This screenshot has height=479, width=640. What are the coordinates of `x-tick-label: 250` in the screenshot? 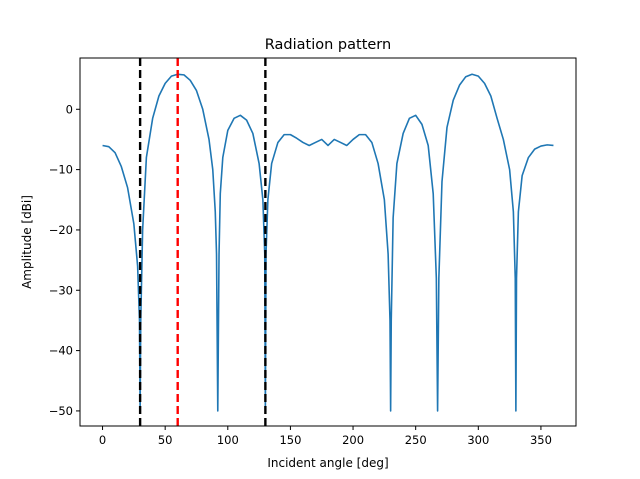 It's located at (416, 440).